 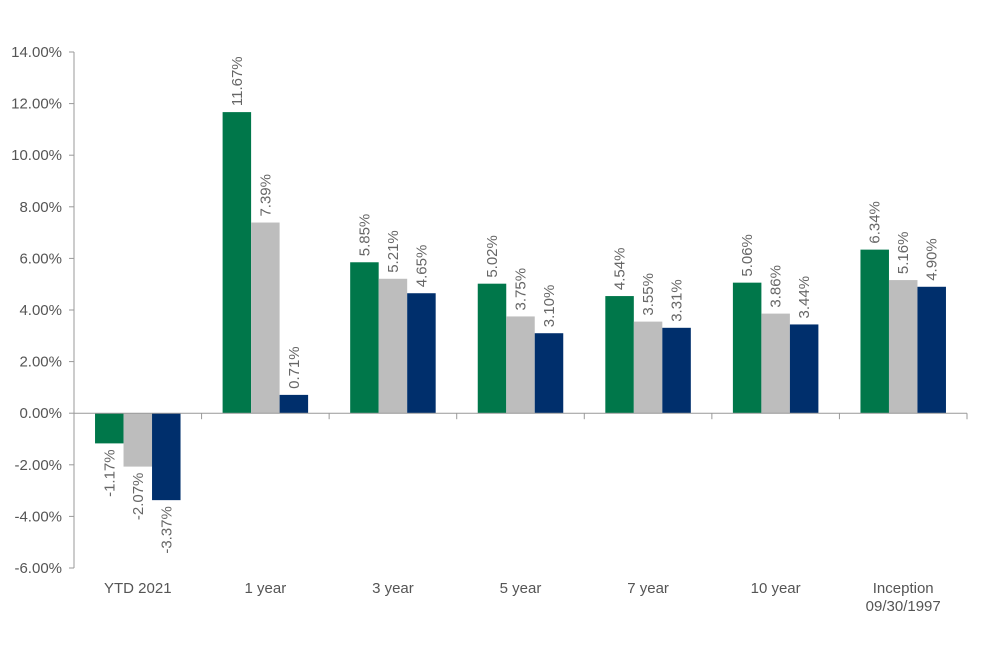 What do you see at coordinates (648, 588) in the screenshot?
I see `x-tick-label: 7 year` at bounding box center [648, 588].